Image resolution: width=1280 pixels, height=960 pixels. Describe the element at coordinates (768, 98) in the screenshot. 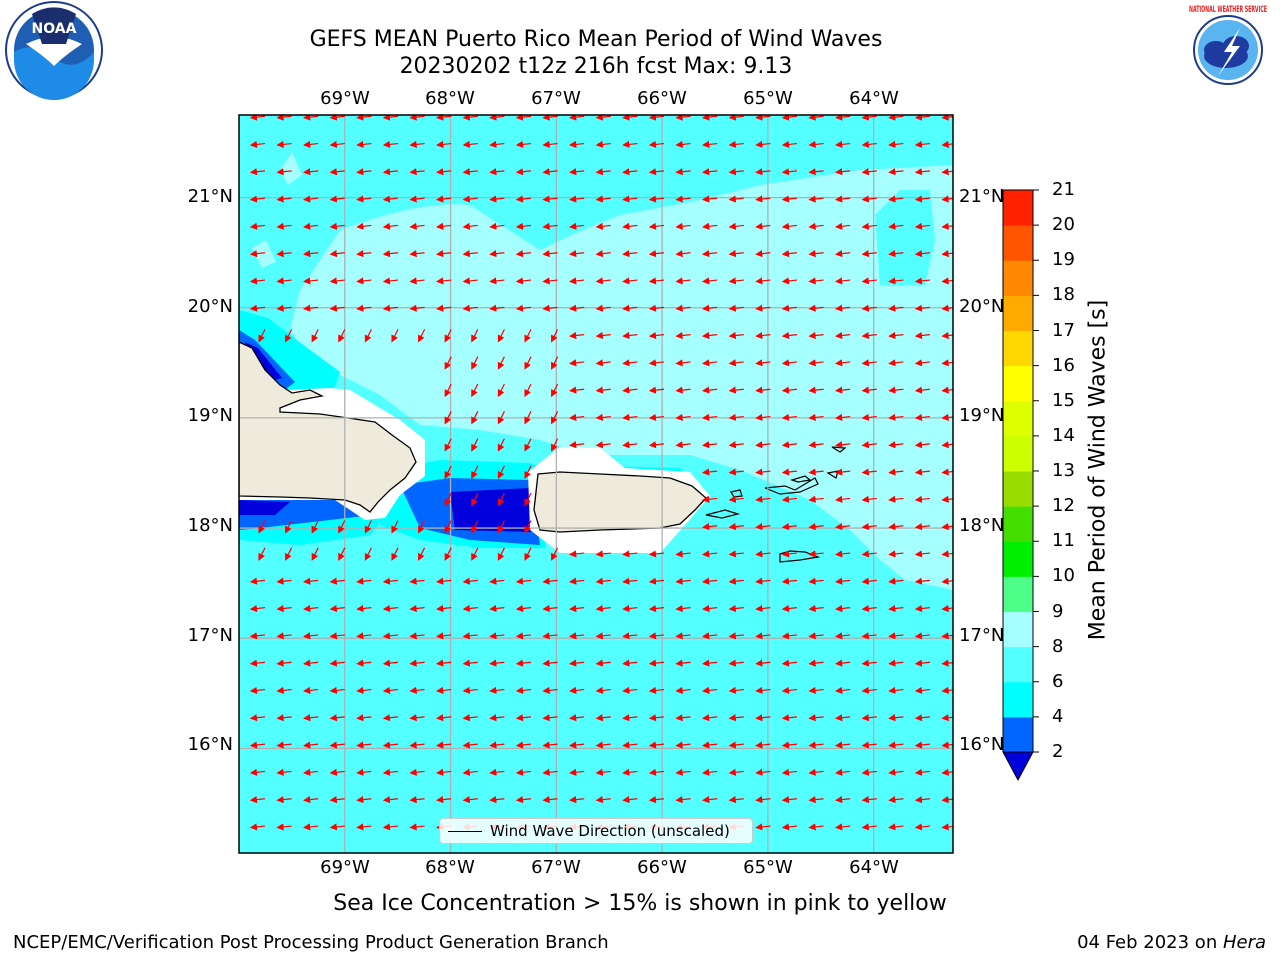

I see `lon-label-top-65w: 65°W` at that location.